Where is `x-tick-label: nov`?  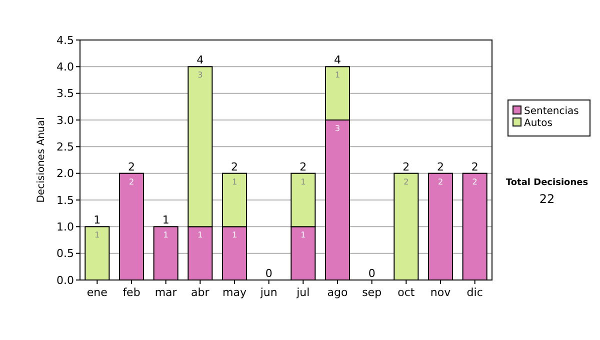
x-tick-label: nov is located at coordinates (441, 292).